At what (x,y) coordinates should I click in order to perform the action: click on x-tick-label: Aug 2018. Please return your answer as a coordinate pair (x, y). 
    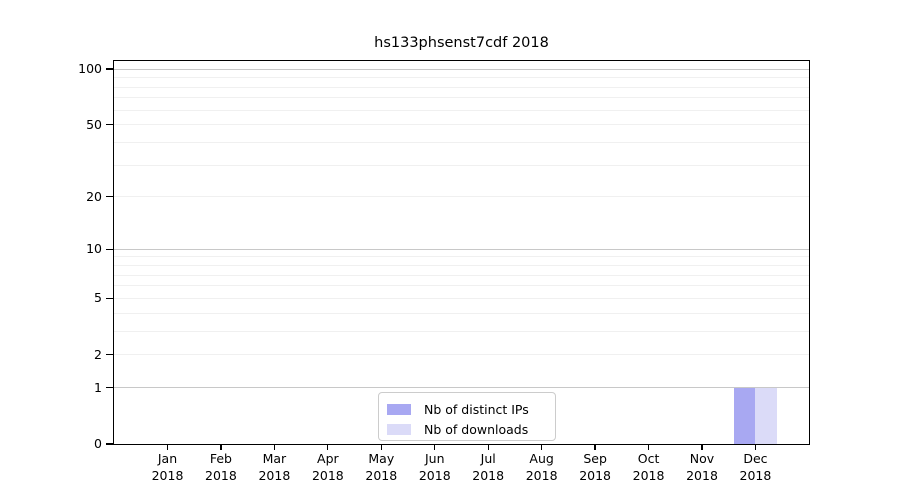
    Looking at the image, I should click on (541, 467).